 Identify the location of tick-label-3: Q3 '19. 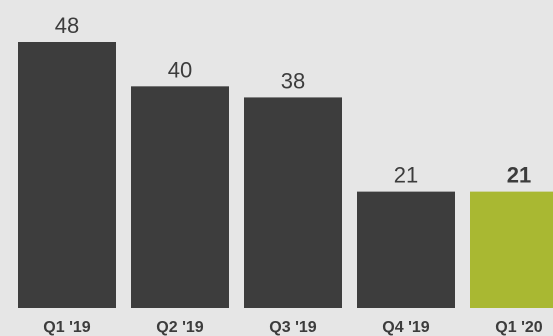
(292, 327).